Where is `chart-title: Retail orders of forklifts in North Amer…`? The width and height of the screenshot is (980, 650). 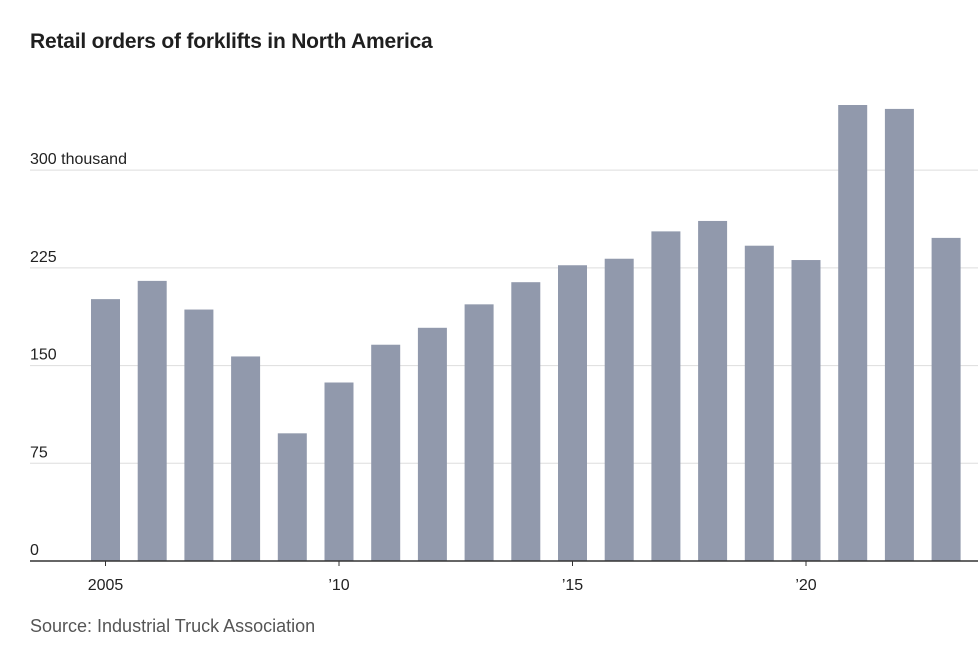
chart-title: Retail orders of forklifts in North Amer… is located at coordinates (231, 41).